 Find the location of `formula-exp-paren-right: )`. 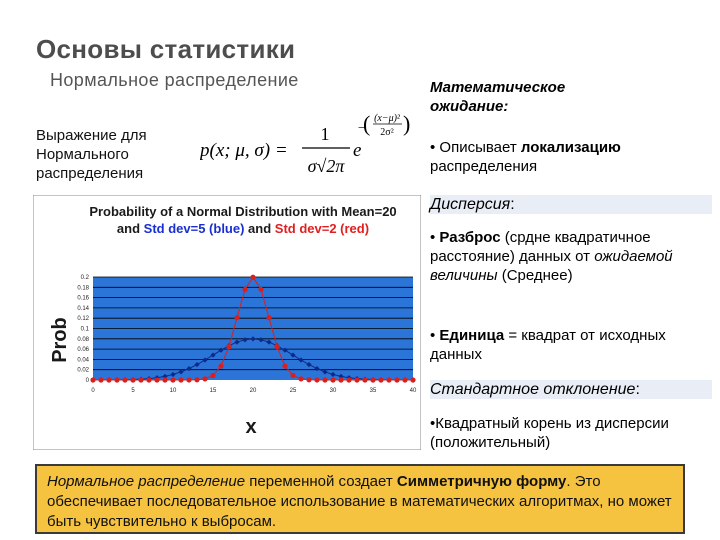

formula-exp-paren-right: ) is located at coordinates (406, 123).